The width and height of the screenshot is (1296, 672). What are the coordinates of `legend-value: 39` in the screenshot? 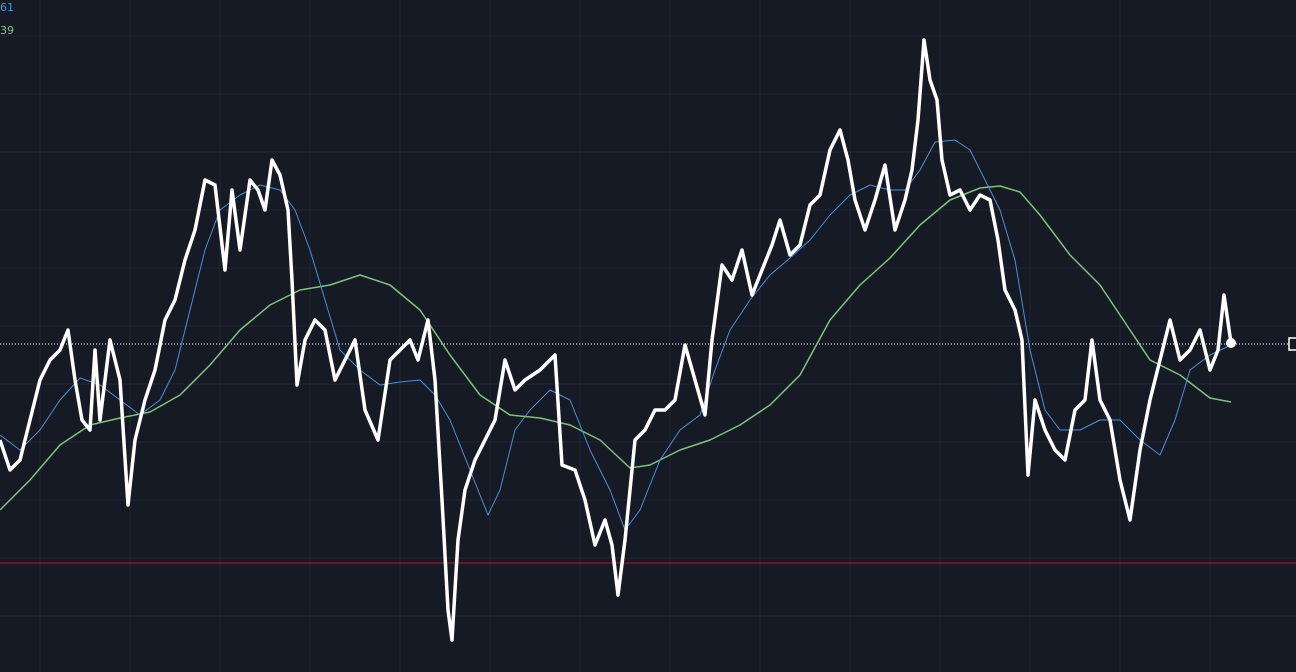 It's located at (7, 30).